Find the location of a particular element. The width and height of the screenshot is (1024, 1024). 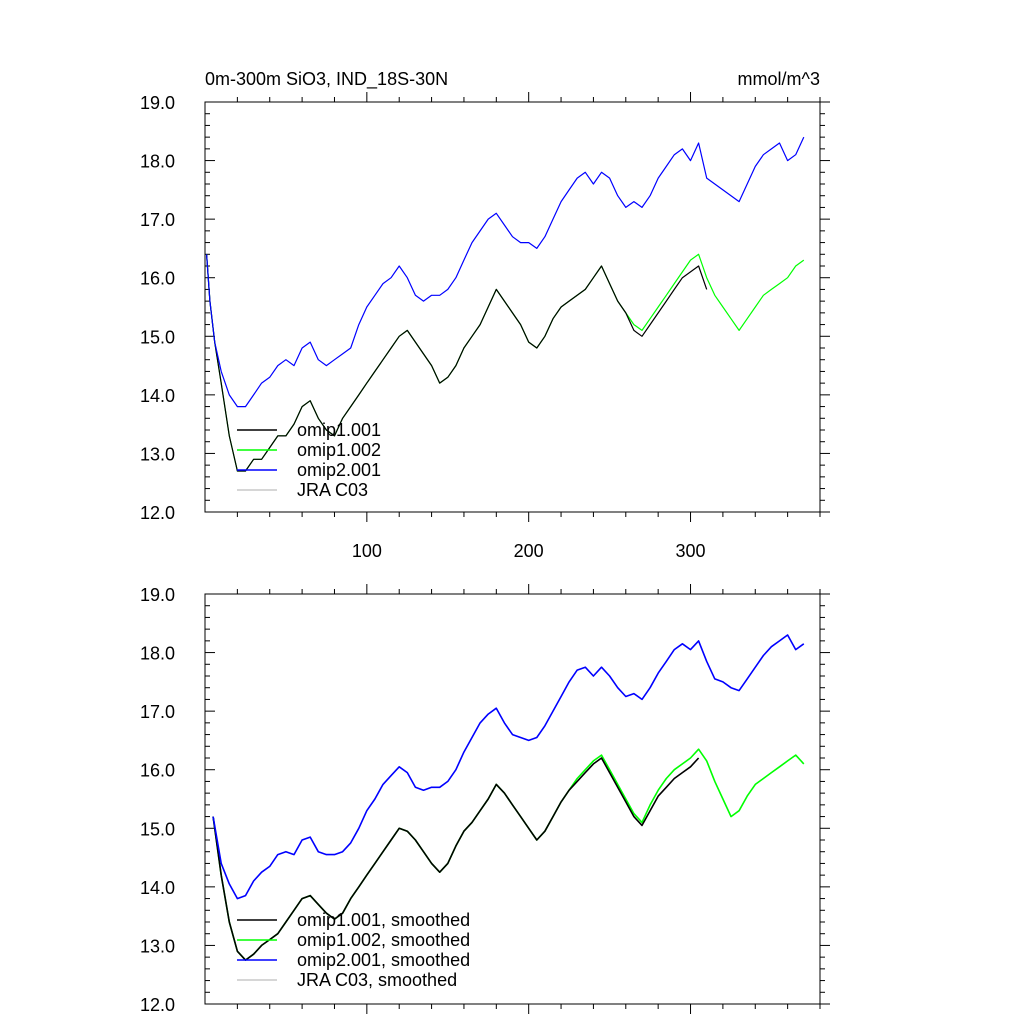

legend-label: omip2.001, smoothed is located at coordinates (383, 960).